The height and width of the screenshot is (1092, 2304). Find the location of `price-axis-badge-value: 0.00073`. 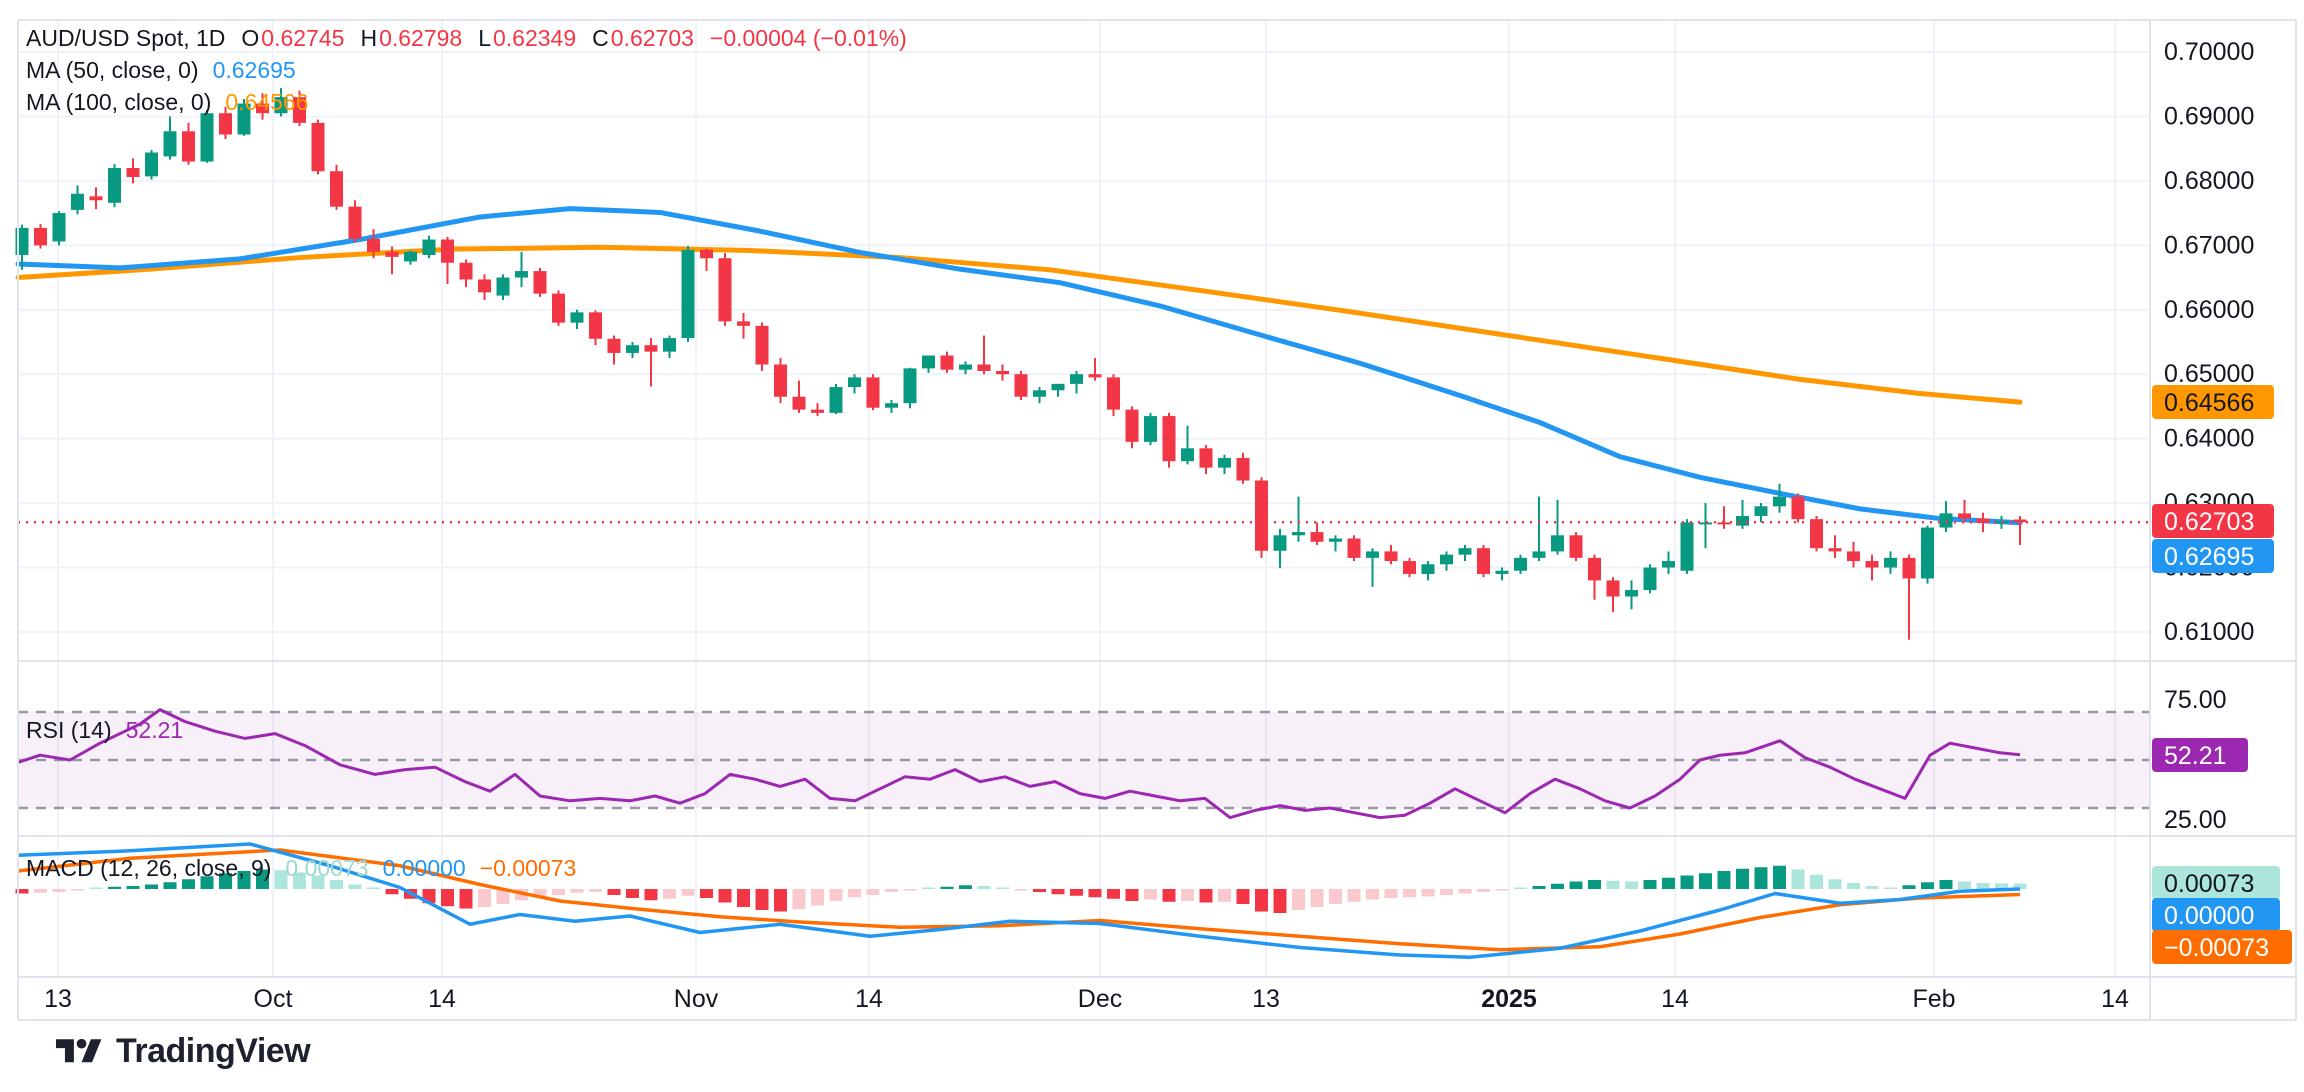

price-axis-badge-value: 0.00073 is located at coordinates (2209, 884).